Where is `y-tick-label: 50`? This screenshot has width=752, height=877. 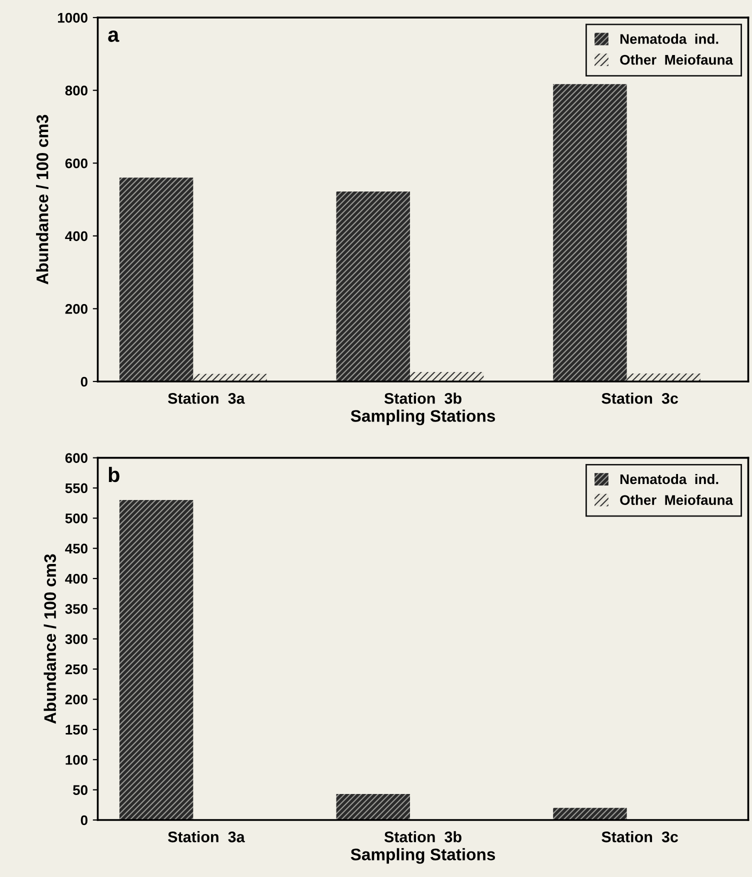
y-tick-label: 50 is located at coordinates (80, 790).